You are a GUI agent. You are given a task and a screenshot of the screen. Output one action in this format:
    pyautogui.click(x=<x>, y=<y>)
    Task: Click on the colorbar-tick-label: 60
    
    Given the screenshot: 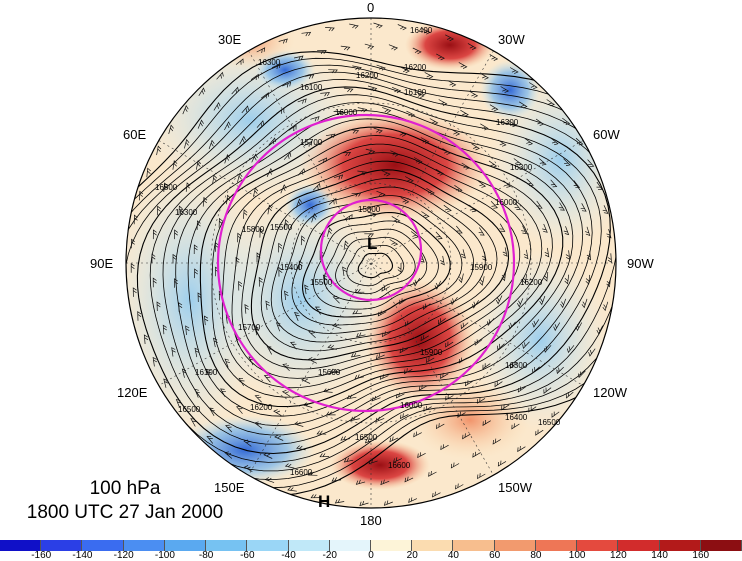 What is the action you would take?
    pyautogui.click(x=495, y=555)
    